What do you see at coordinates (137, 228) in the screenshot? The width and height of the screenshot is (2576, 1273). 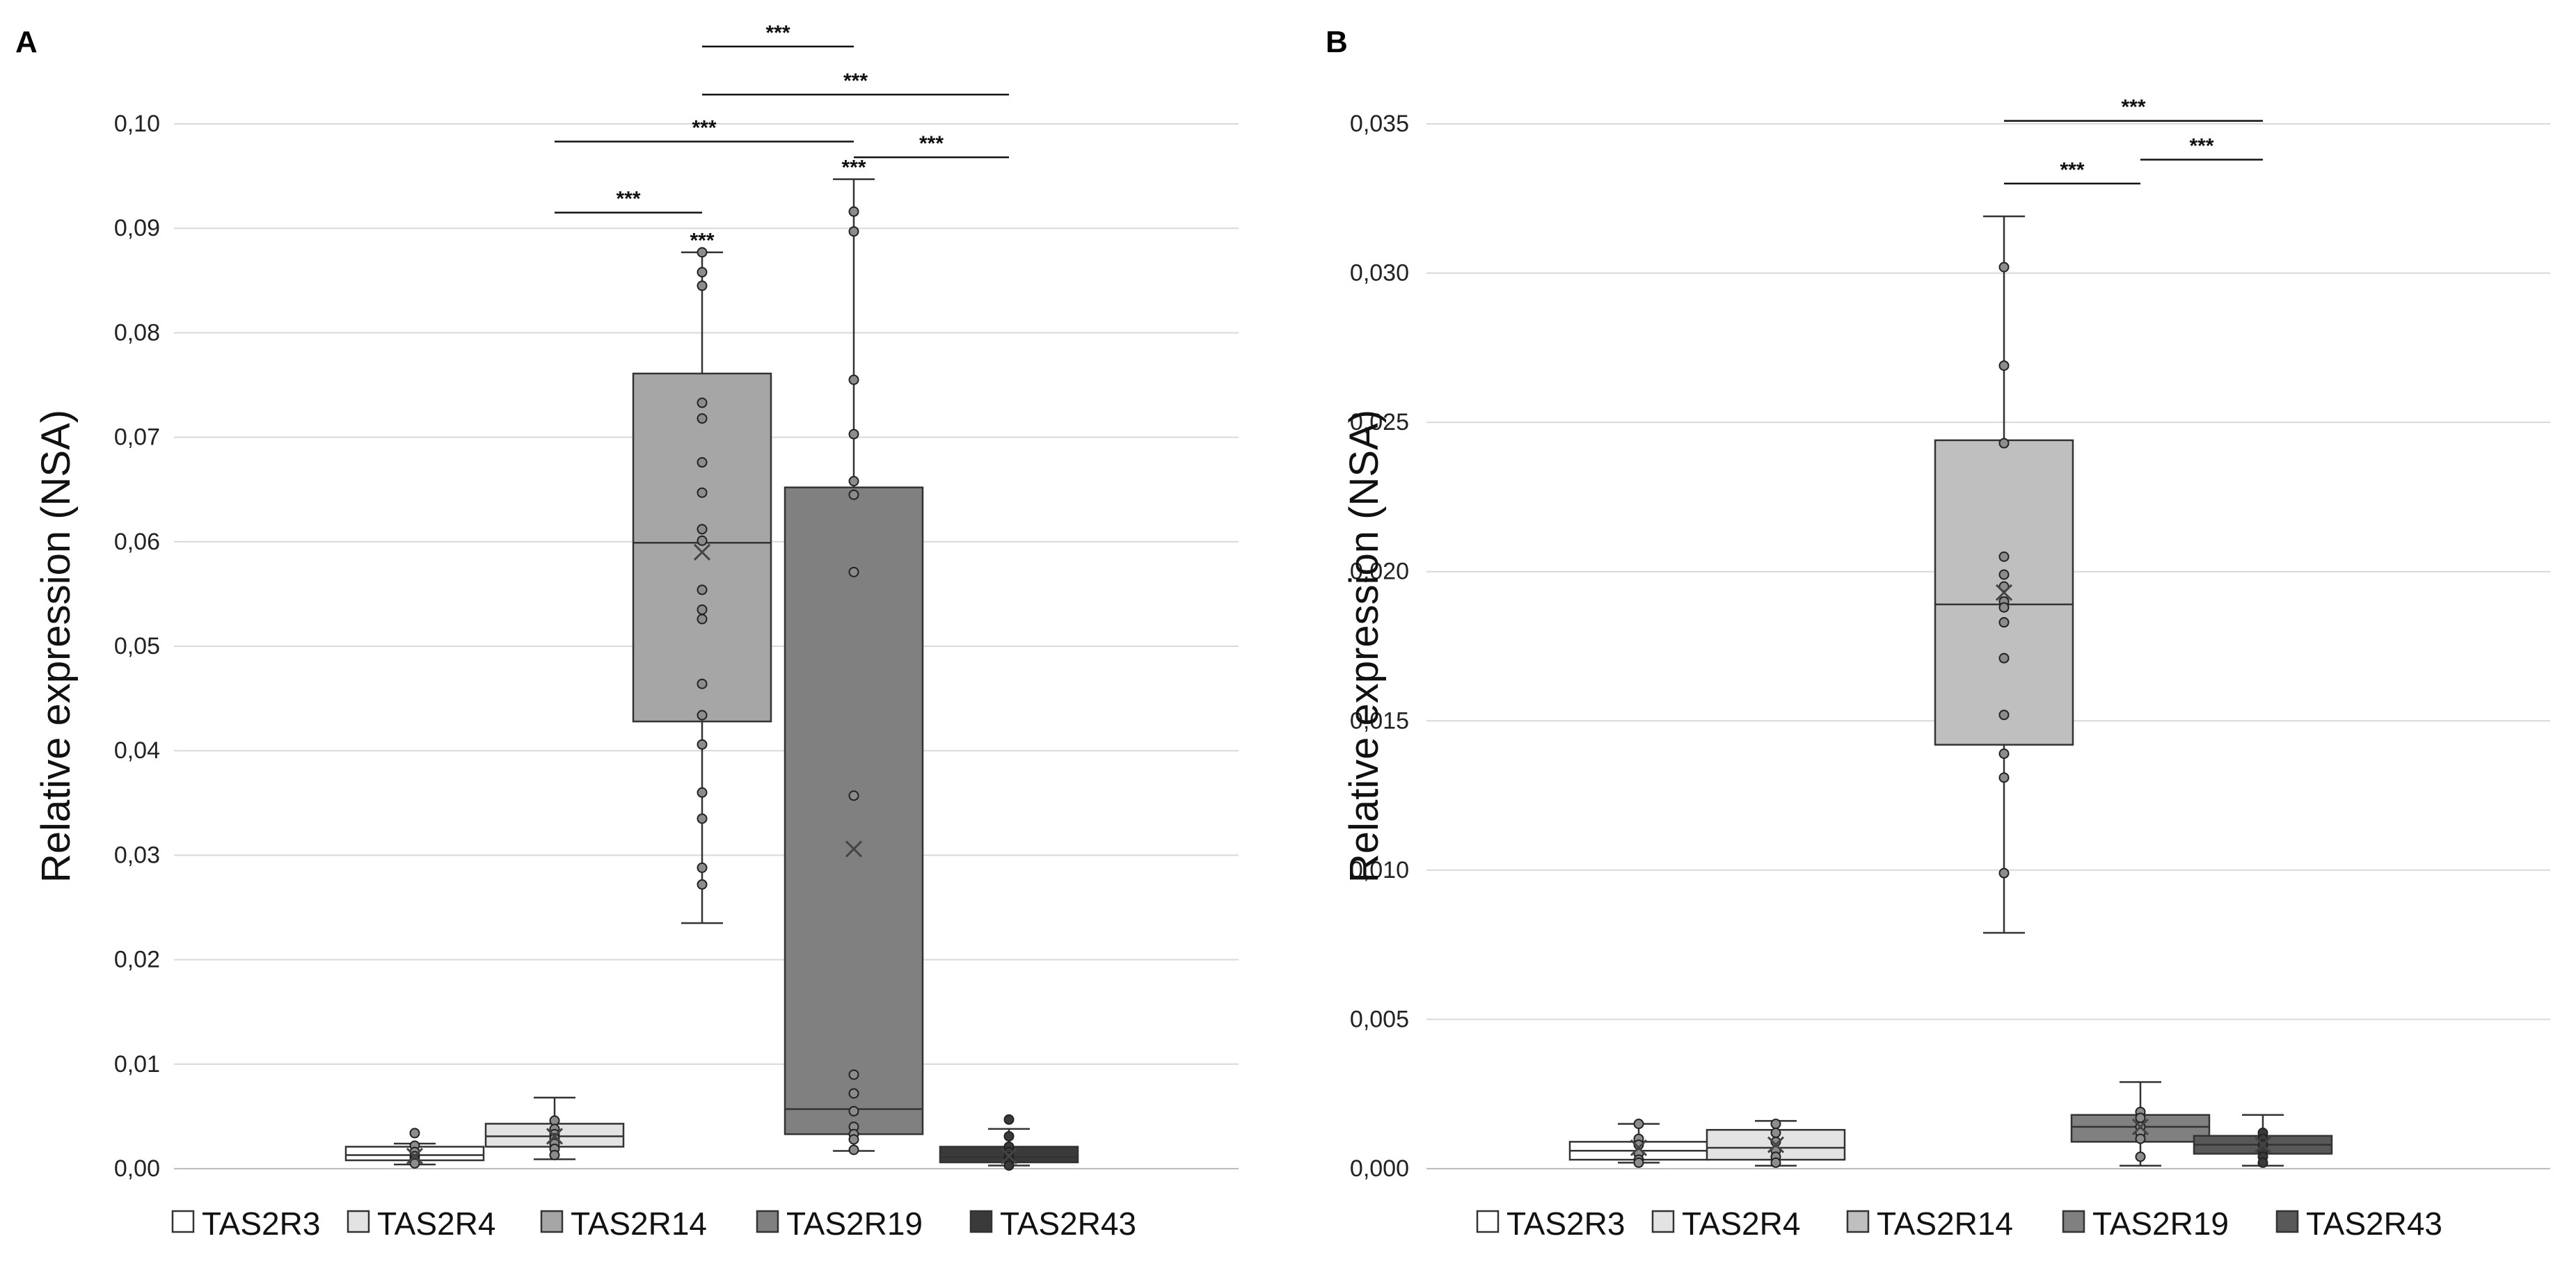 I see `y-tick-label: 0,09` at bounding box center [137, 228].